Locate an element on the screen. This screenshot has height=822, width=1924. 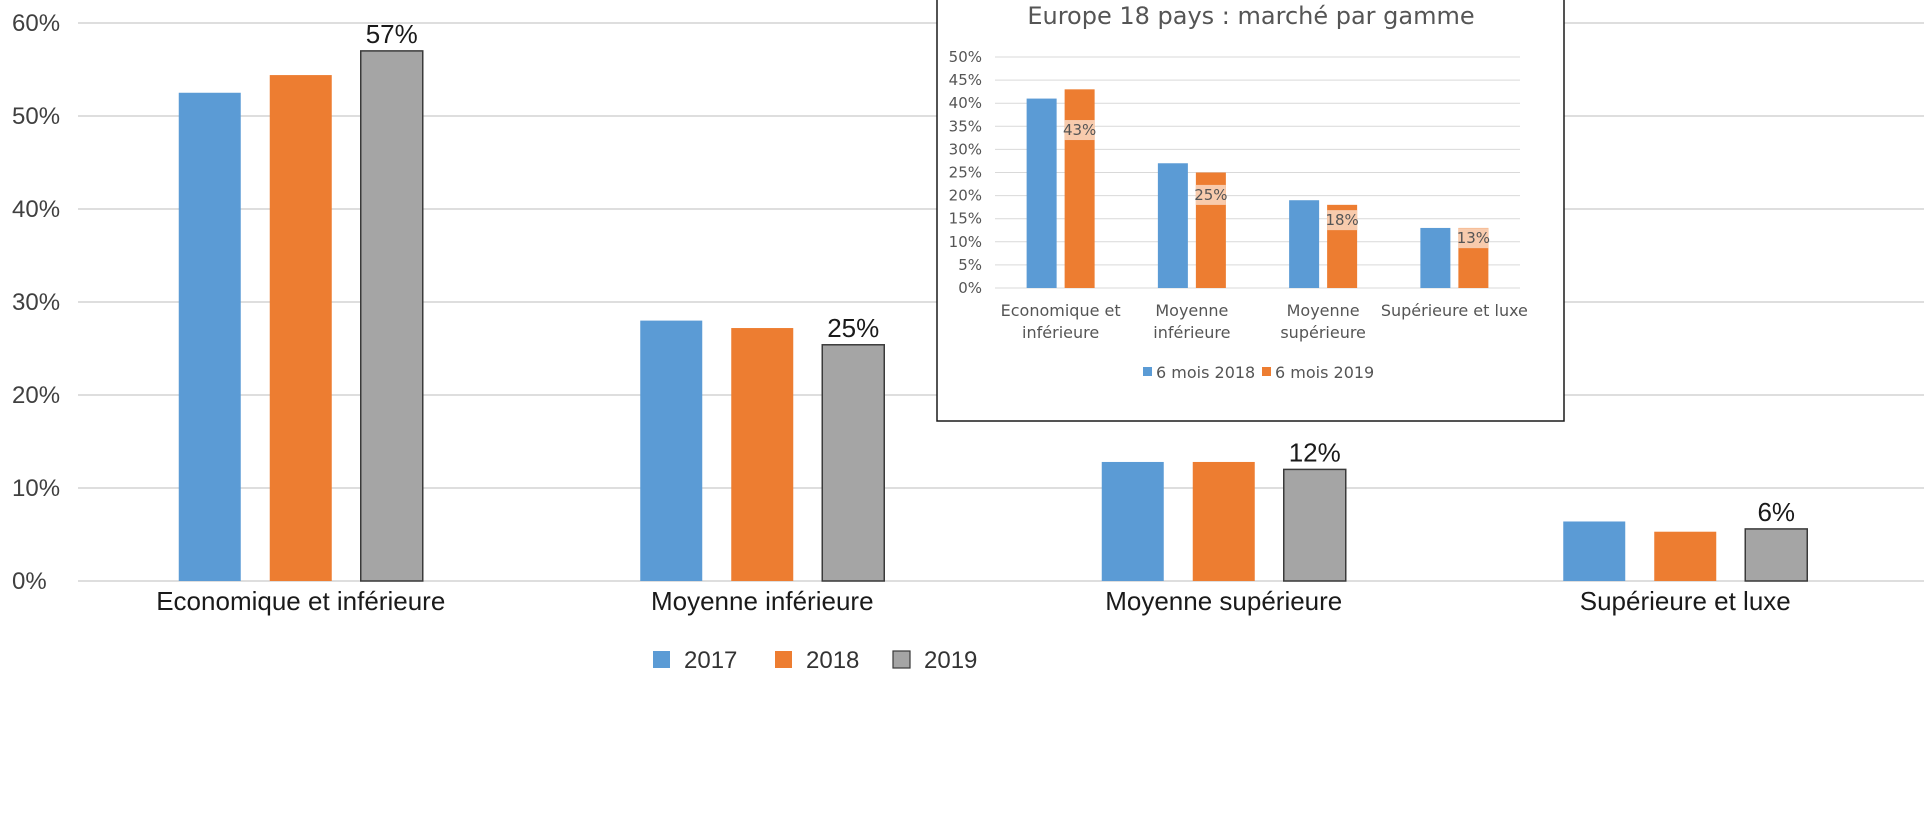
x-category-label: Supérieure et luxe is located at coordinates (1685, 601).